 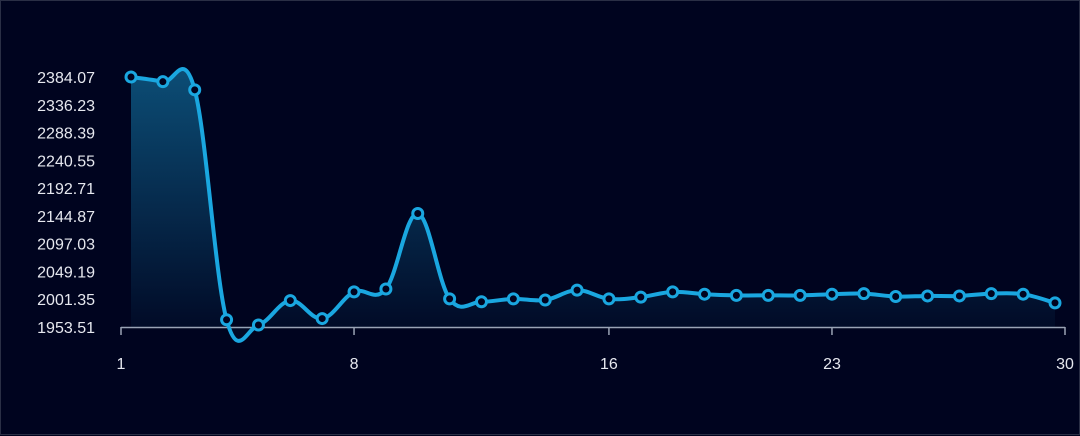 What do you see at coordinates (595, 349) in the screenshot?
I see `x-axis: 1 8 16 23 30` at bounding box center [595, 349].